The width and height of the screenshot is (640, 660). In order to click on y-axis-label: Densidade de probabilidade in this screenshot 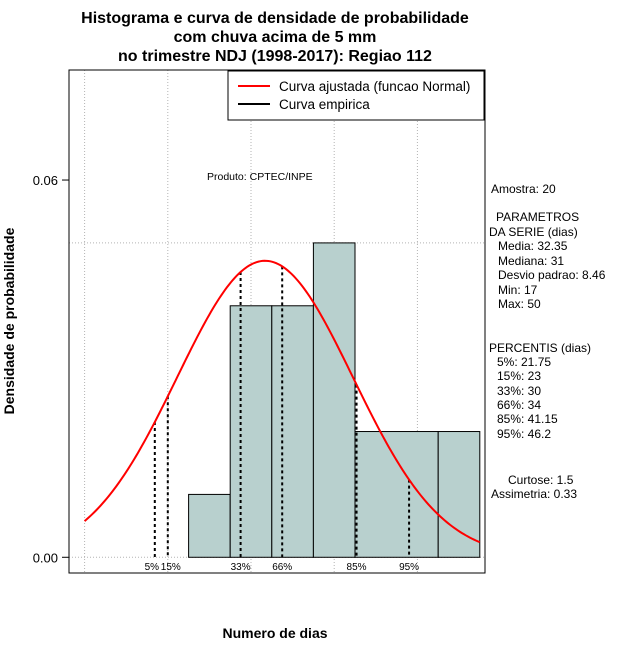, I will do `click(9, 320)`.